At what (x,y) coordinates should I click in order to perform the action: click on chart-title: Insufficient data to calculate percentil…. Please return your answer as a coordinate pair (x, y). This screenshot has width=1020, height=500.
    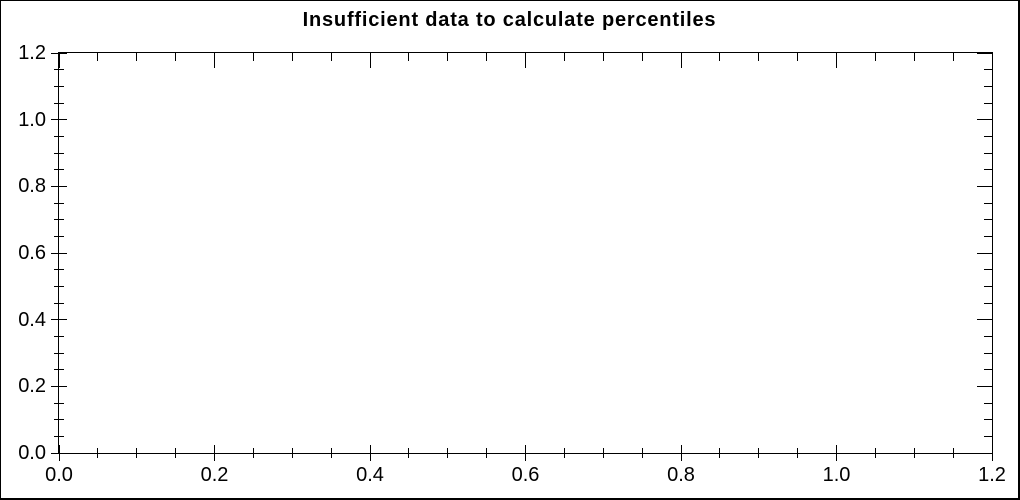
    Looking at the image, I should click on (509, 20).